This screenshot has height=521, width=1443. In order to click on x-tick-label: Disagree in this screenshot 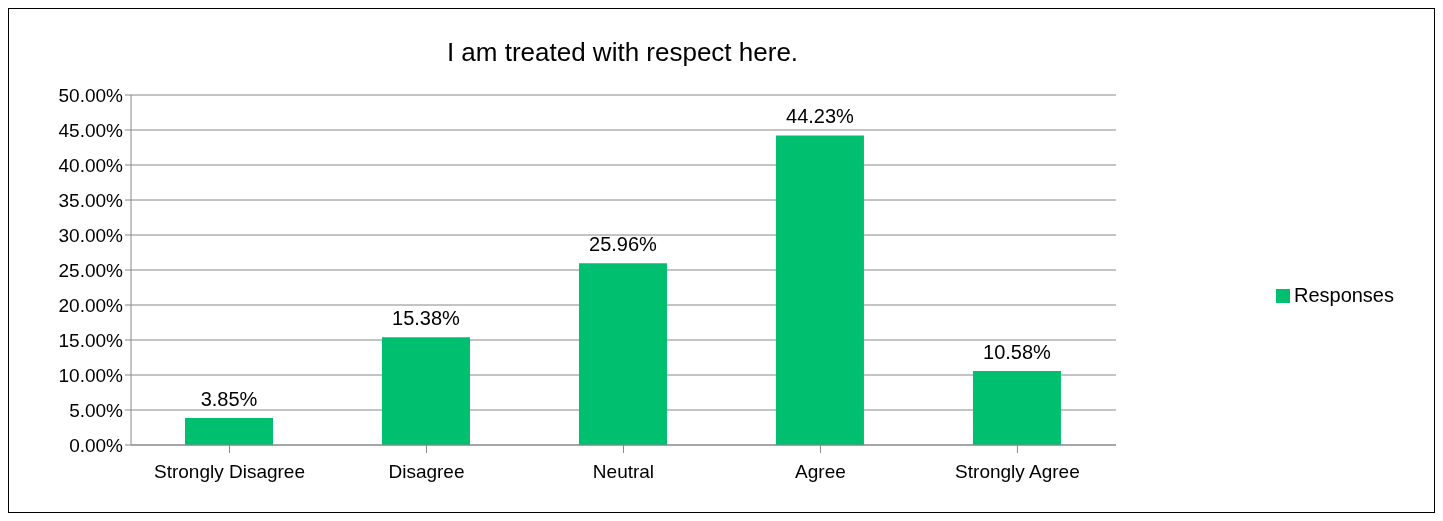, I will do `click(426, 472)`.